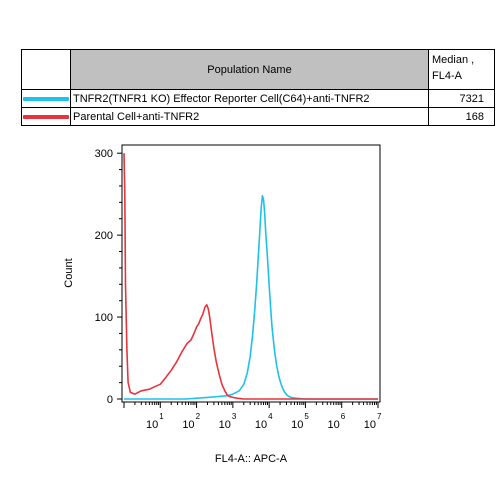 Image resolution: width=498 pixels, height=481 pixels. I want to click on y-tick-label: 200, so click(104, 236).